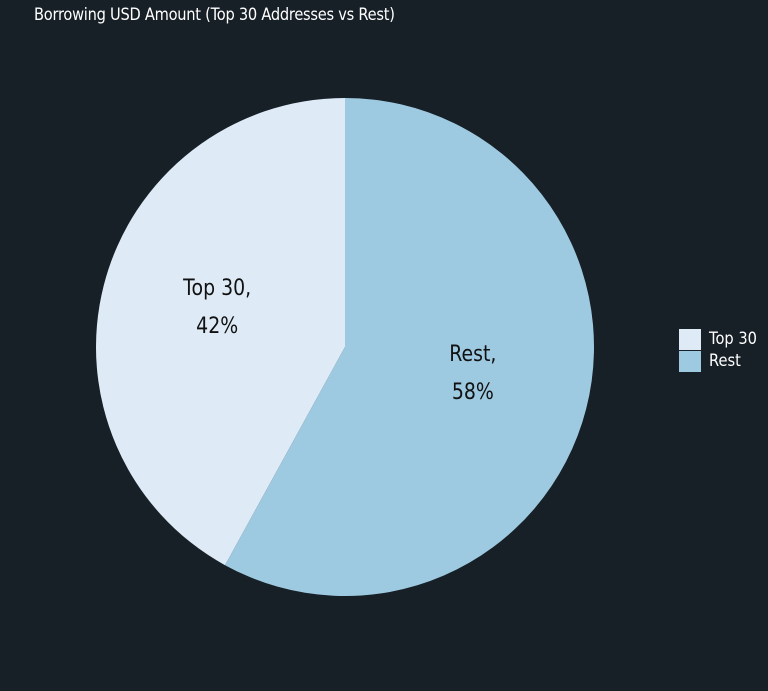 This screenshot has height=691, width=768. Describe the element at coordinates (216, 307) in the screenshot. I see `slice-label-top-30: Top 30, 42%` at that location.